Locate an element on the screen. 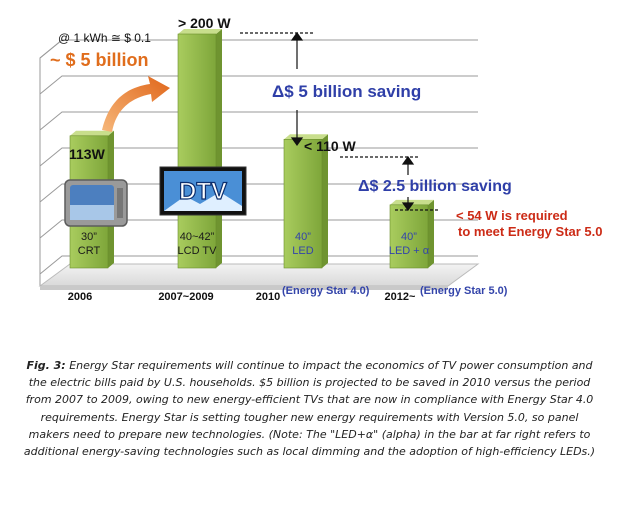 The width and height of the screenshot is (619, 507). category-label-0: 2006 is located at coordinates (80, 297).